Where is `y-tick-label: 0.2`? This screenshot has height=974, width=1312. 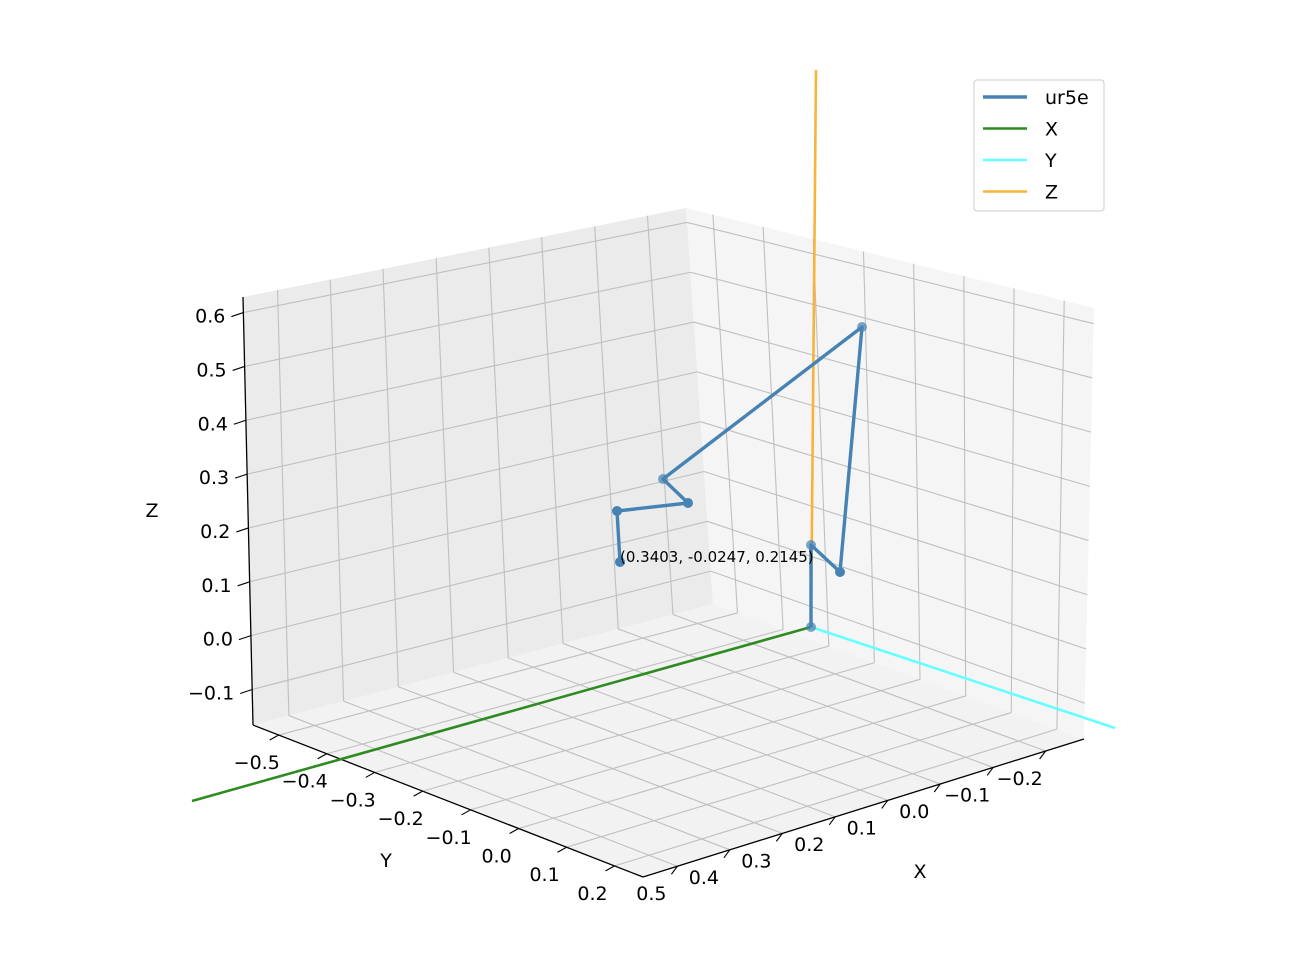
y-tick-label: 0.2 is located at coordinates (592, 894).